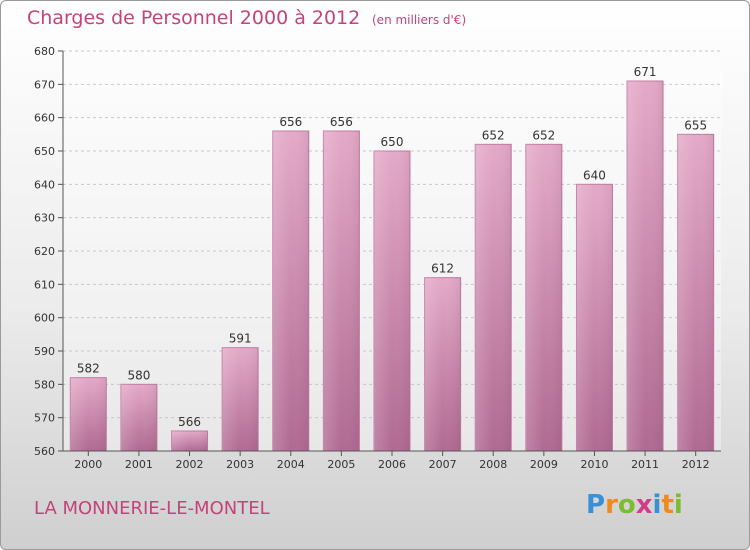  Describe the element at coordinates (44, 218) in the screenshot. I see `y-tick-label: 630` at that location.